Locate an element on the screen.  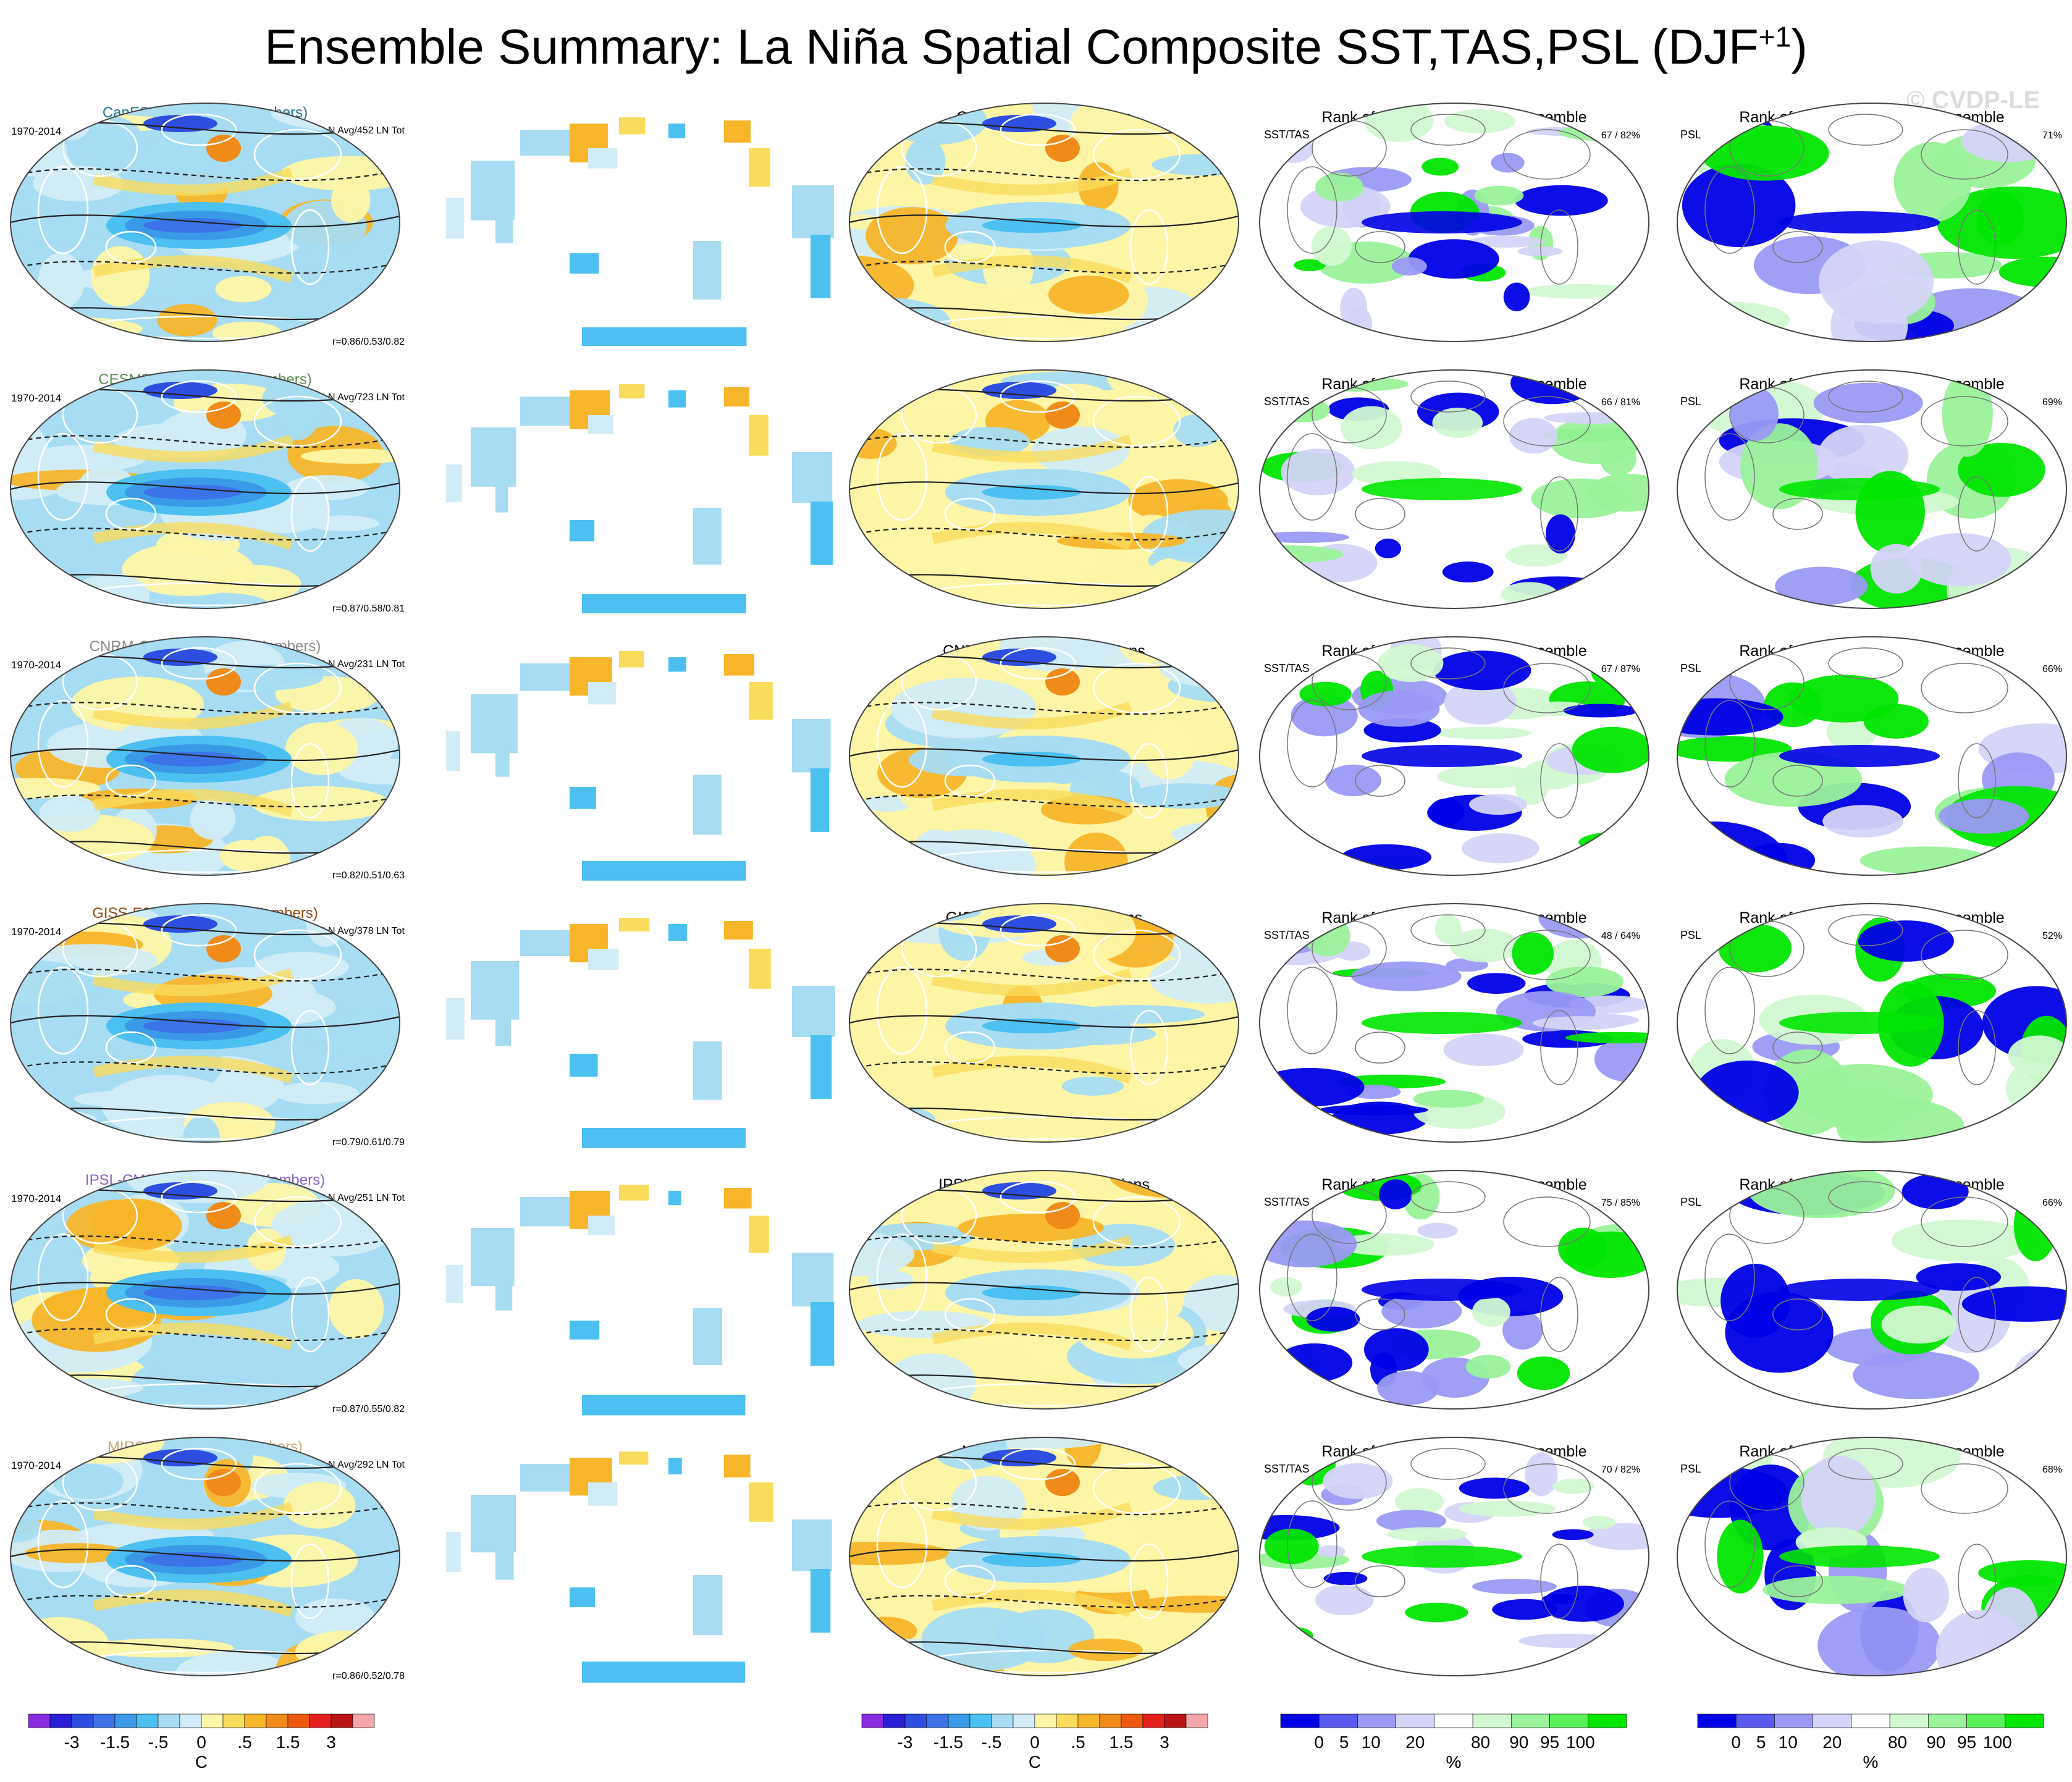
colorbar-tick: -.5 is located at coordinates (159, 1742).